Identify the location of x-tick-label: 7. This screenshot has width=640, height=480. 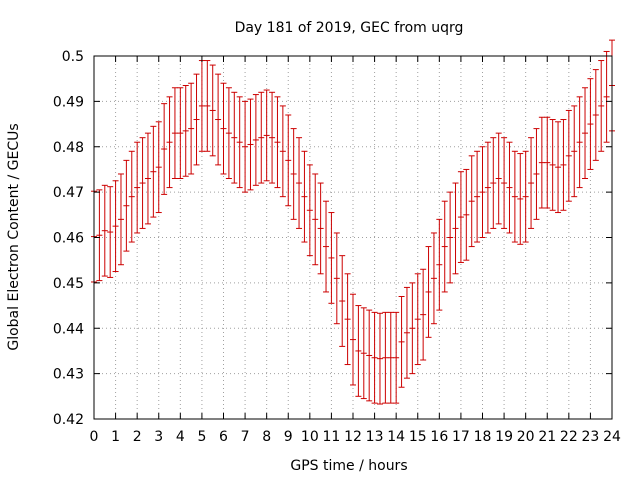
(245, 437).